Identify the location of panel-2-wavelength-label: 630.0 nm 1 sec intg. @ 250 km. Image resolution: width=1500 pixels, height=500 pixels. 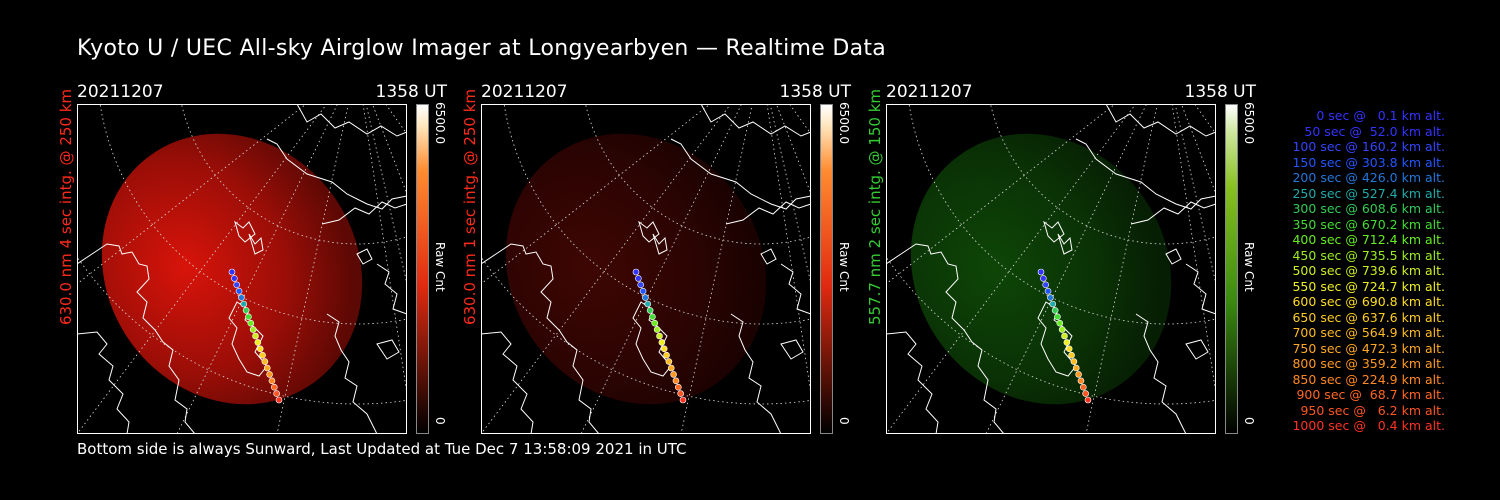
(470, 207).